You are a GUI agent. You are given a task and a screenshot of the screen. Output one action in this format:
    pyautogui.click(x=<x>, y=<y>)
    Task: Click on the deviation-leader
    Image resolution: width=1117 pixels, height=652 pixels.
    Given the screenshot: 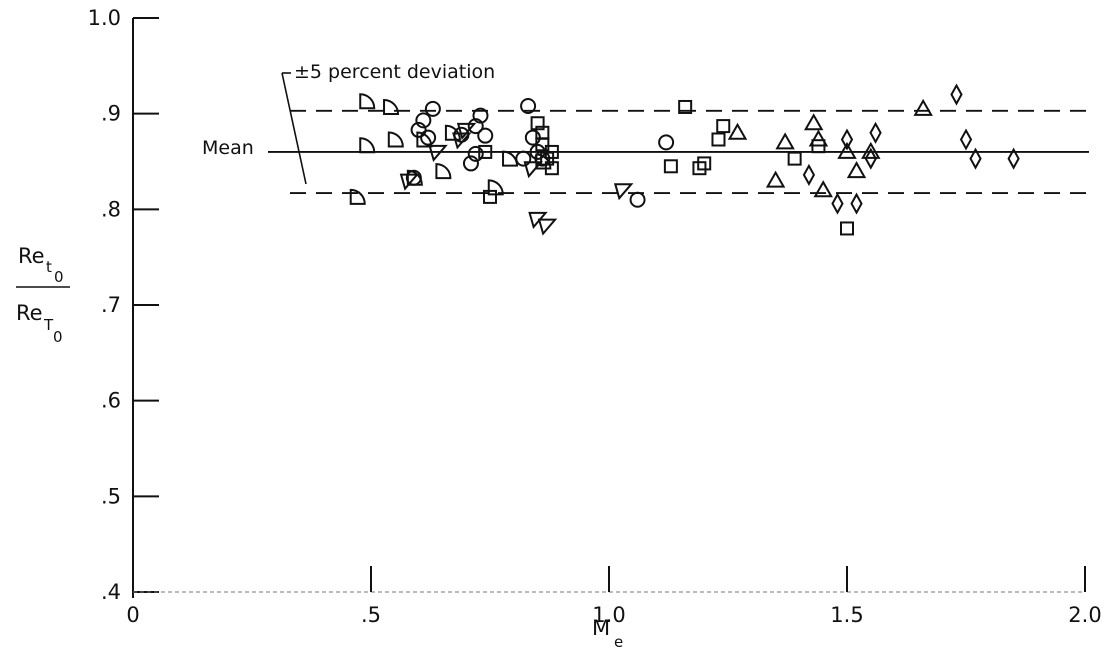 What is the action you would take?
    pyautogui.click(x=294, y=128)
    